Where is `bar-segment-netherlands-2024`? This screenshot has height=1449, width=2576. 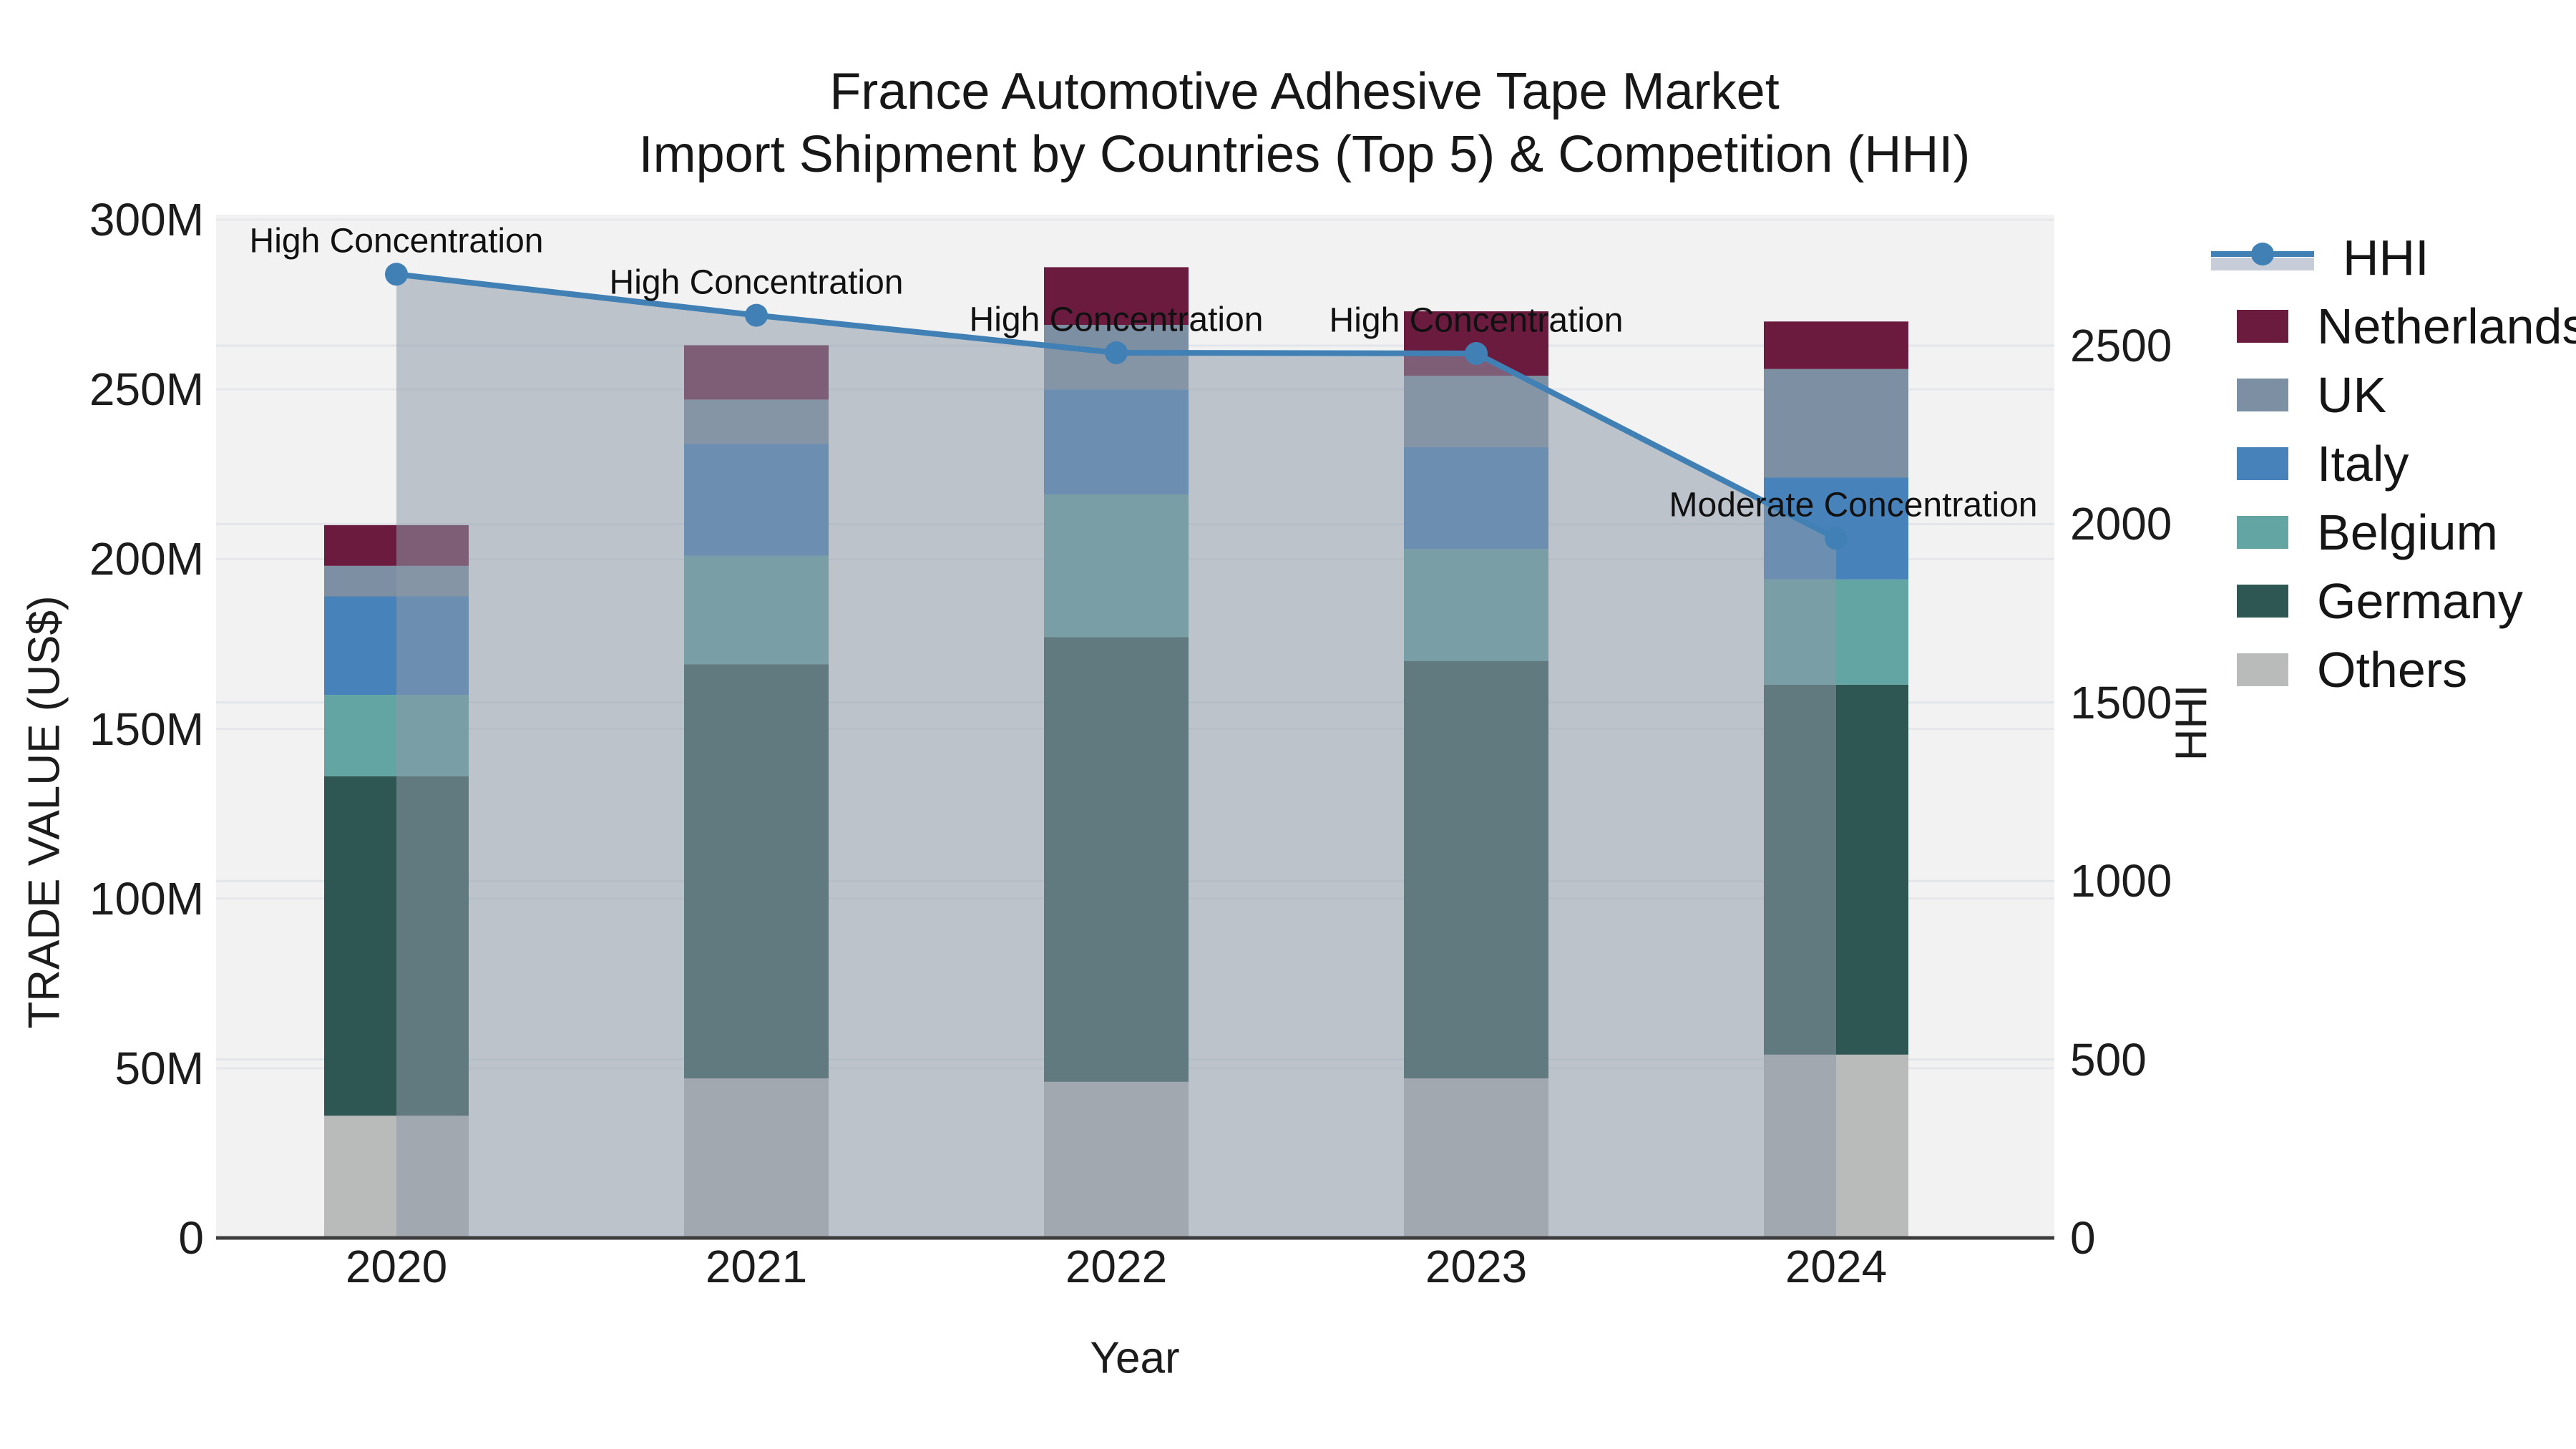
bar-segment-netherlands-2024 is located at coordinates (1836, 345).